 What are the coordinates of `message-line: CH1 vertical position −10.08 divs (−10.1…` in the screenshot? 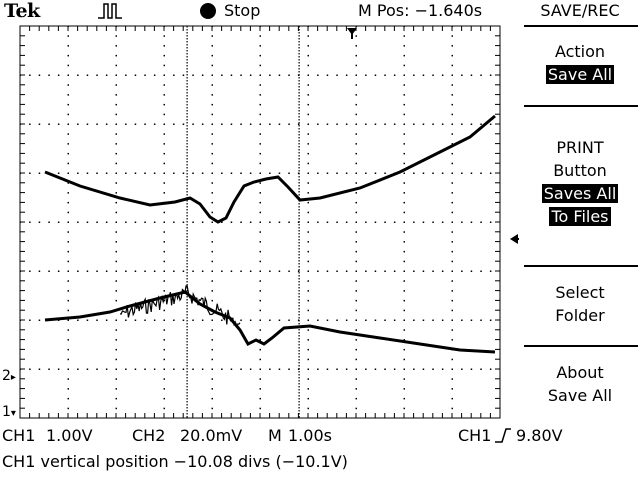 It's located at (175, 461).